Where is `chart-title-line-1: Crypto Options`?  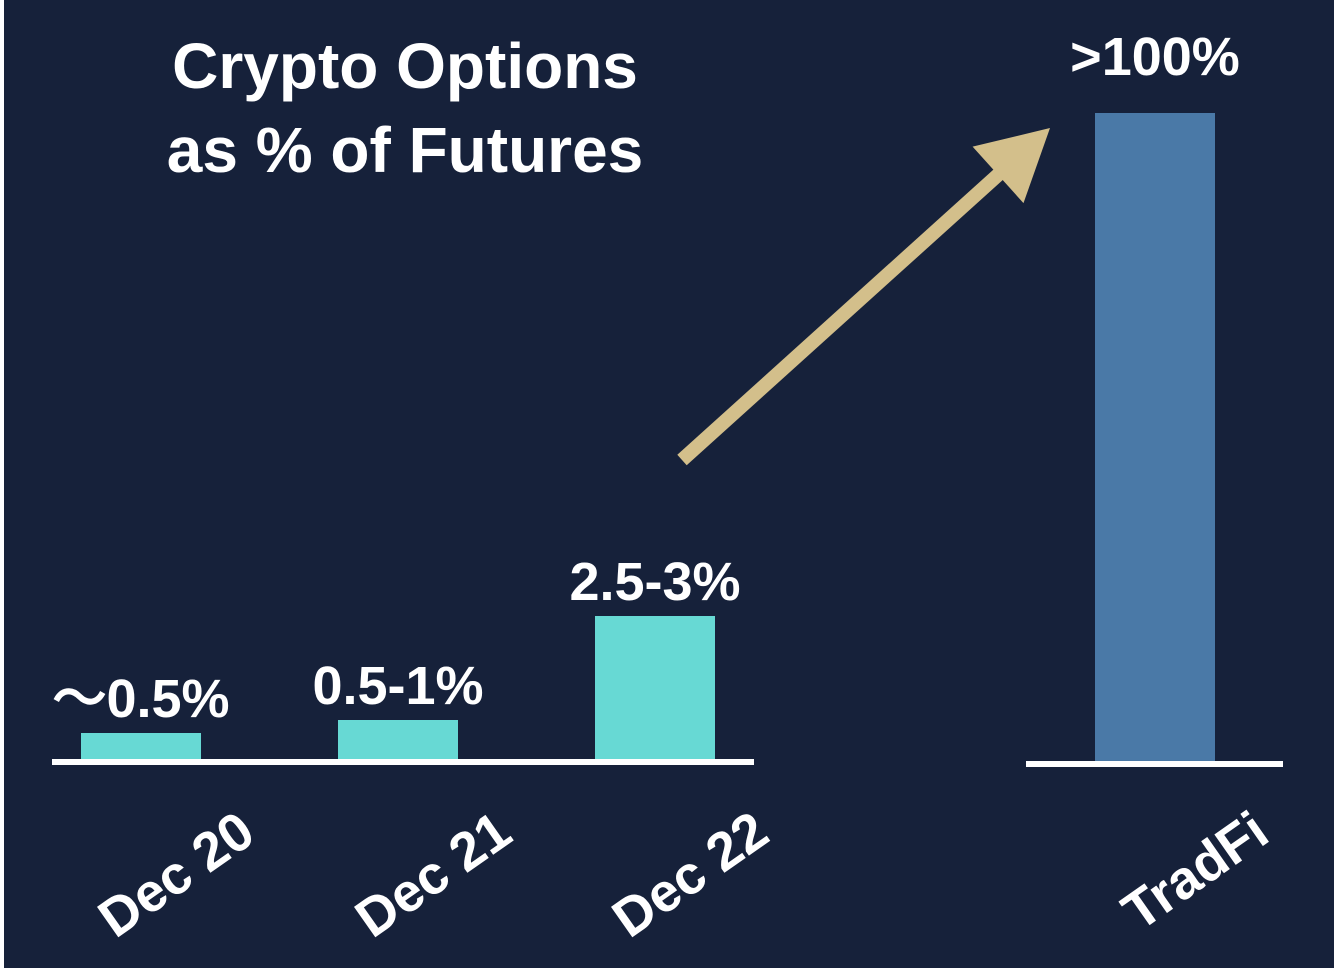 chart-title-line-1: Crypto Options is located at coordinates (405, 66).